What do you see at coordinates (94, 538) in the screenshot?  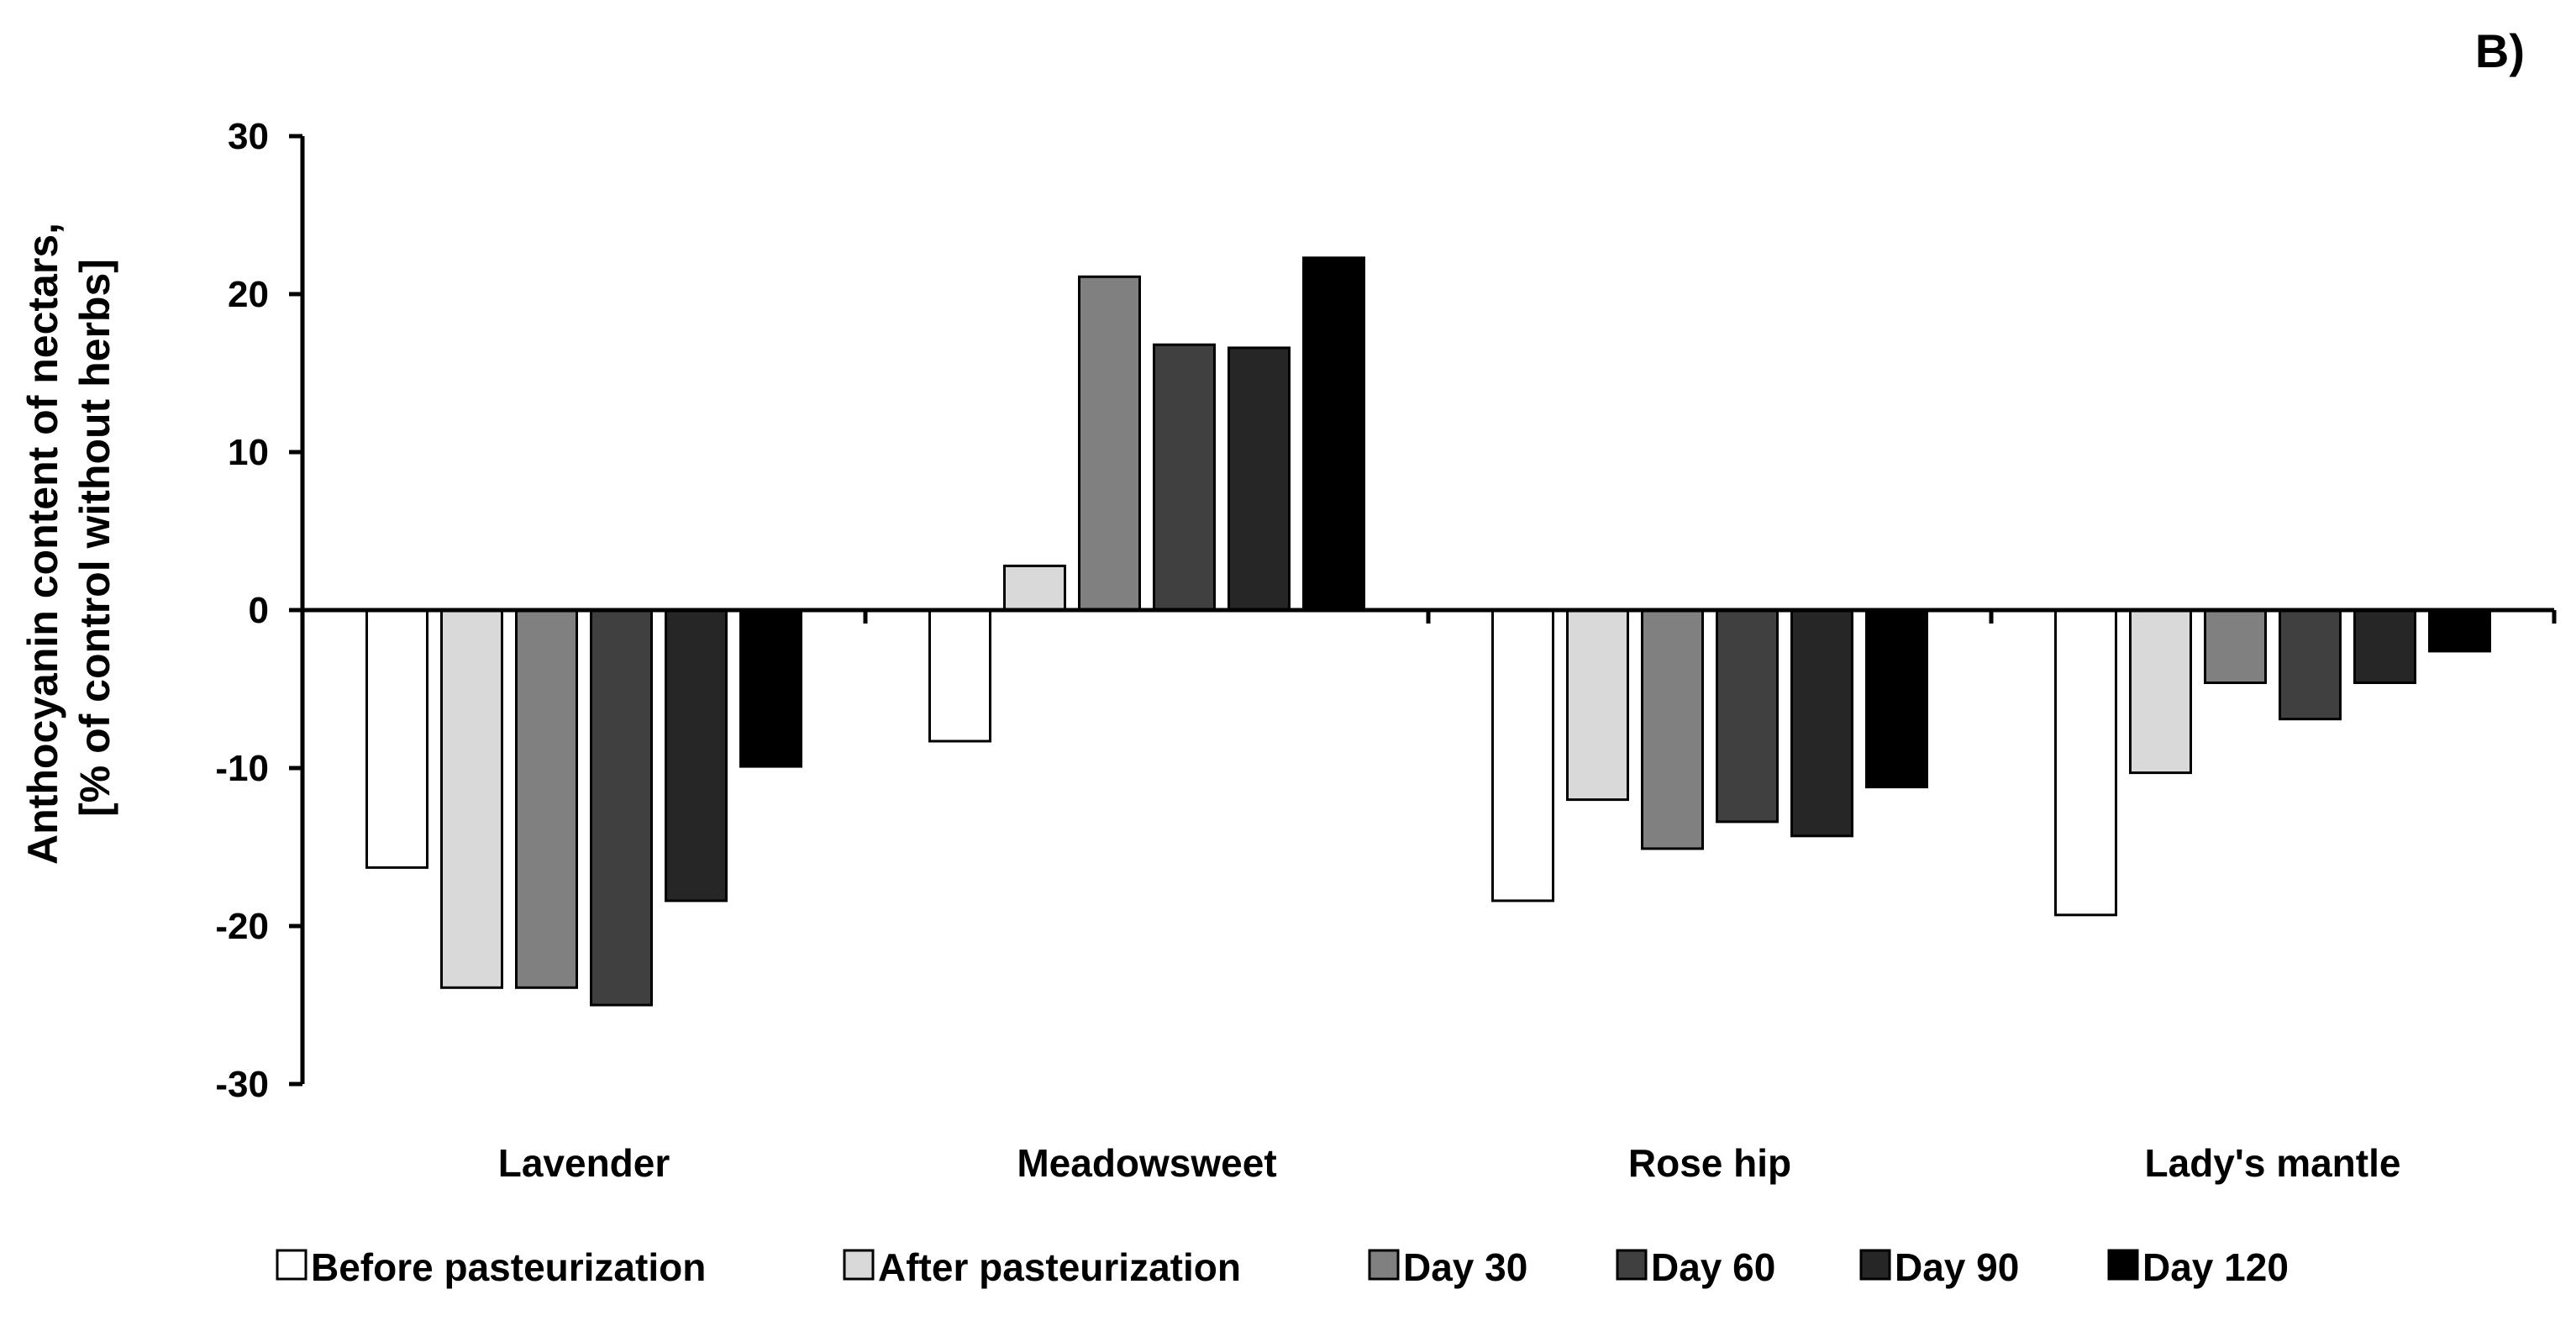 I see `y-axis-title-line-2: [% of control without herbs]` at bounding box center [94, 538].